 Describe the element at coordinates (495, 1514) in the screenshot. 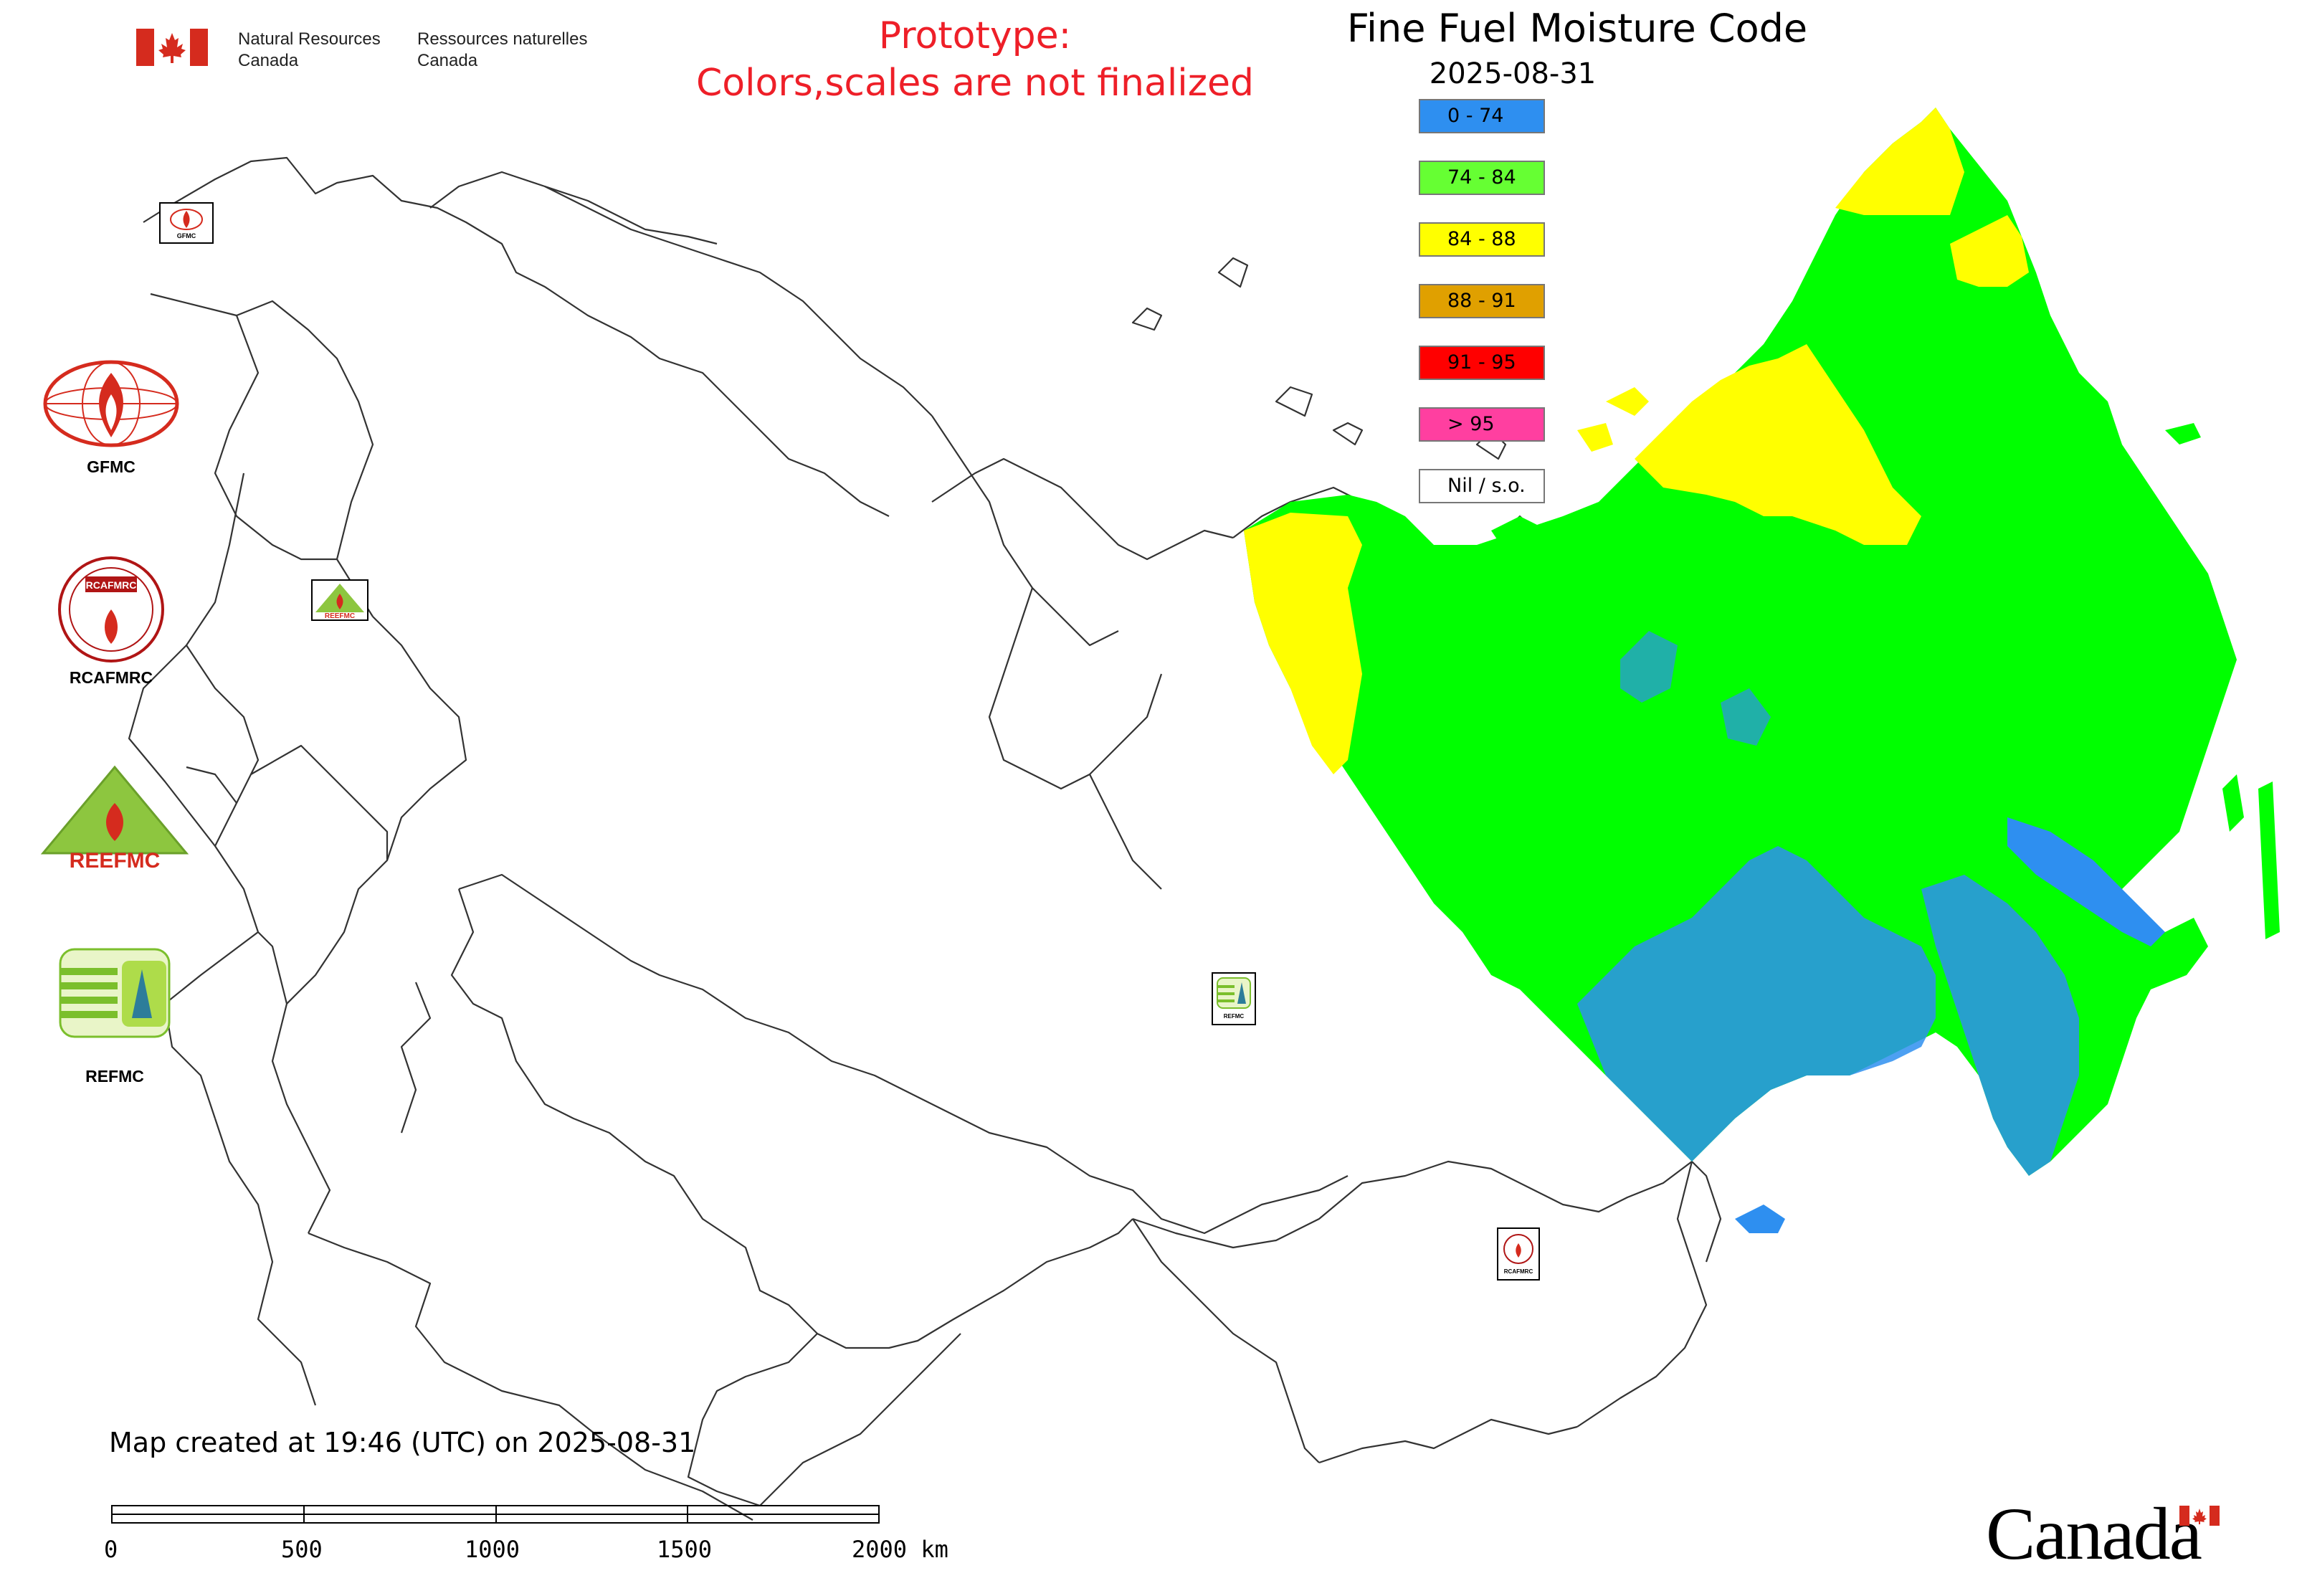

I see `scale-bar` at that location.